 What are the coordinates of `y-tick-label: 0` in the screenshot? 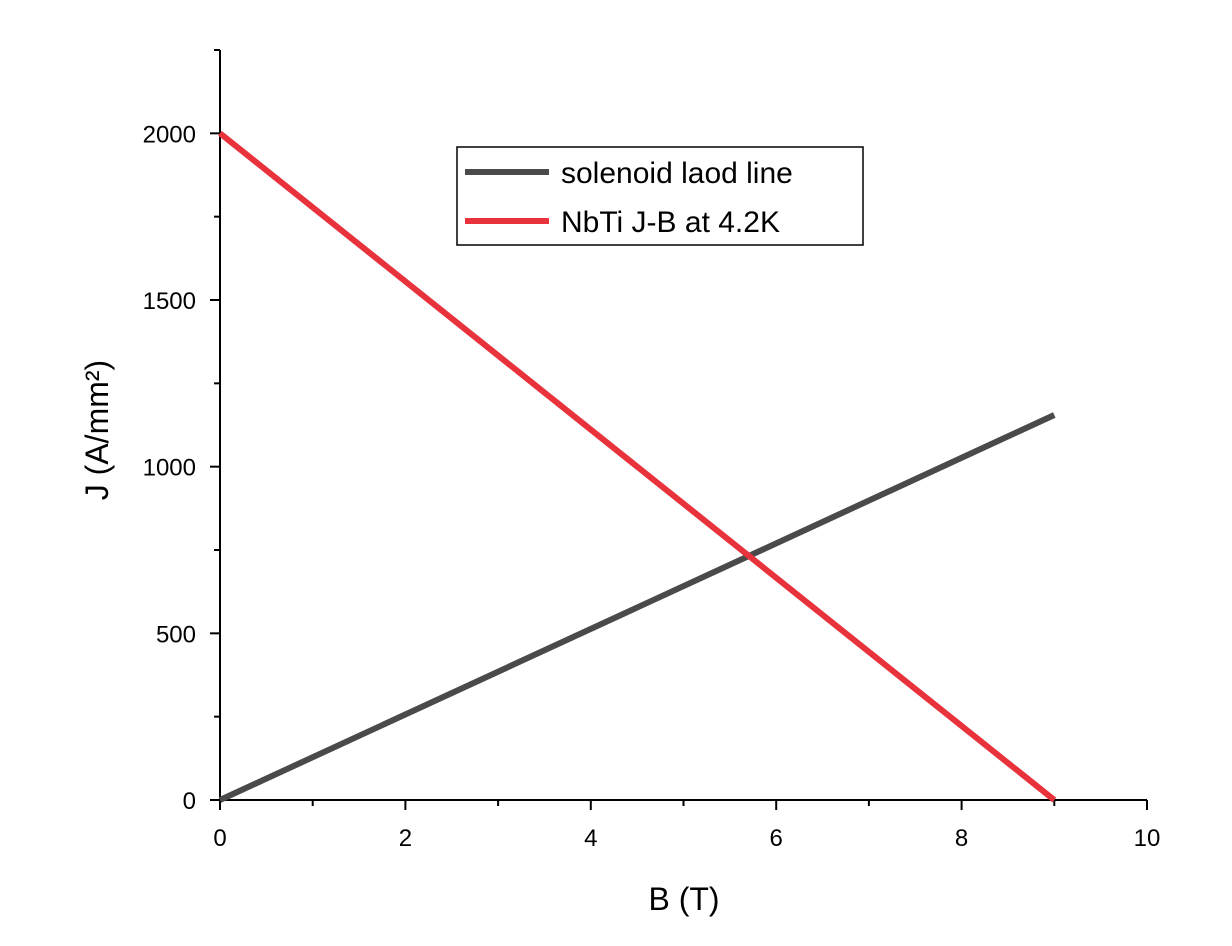 It's located at (189, 801).